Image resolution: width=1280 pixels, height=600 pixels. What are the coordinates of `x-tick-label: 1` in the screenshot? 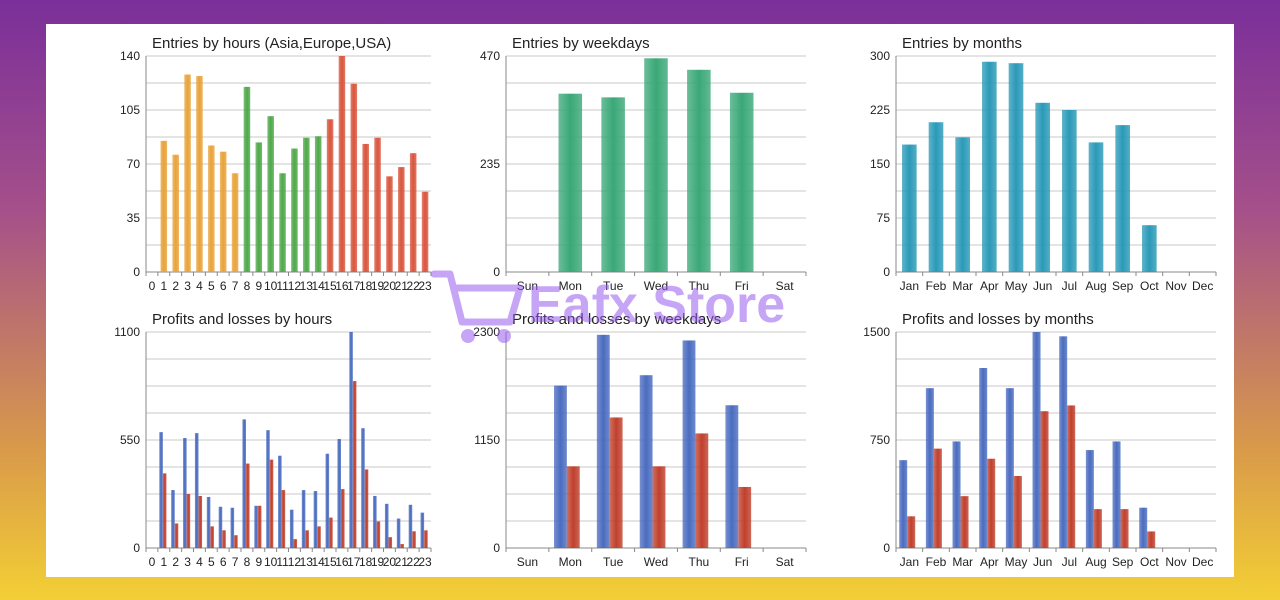 It's located at (163, 562).